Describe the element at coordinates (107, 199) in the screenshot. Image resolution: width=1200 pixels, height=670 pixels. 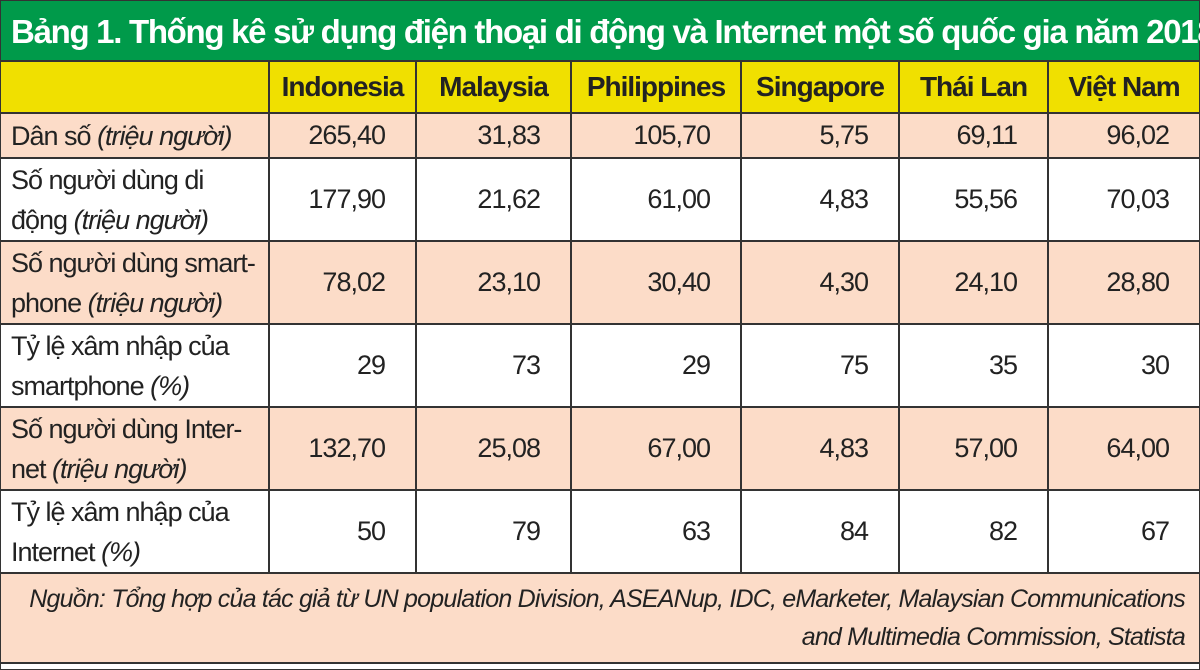
I see `row-label-text: Số người dùng di động` at that location.